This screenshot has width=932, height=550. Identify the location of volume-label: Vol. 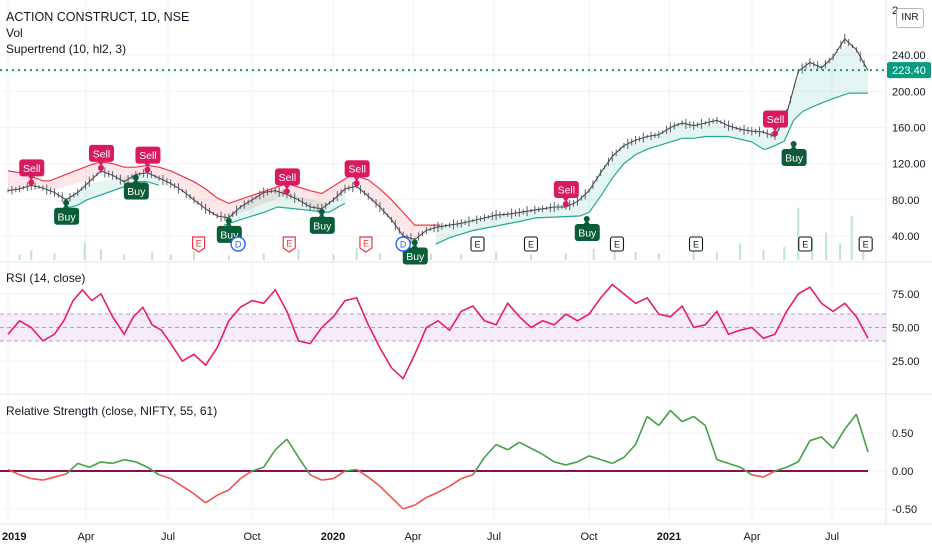
(14, 33).